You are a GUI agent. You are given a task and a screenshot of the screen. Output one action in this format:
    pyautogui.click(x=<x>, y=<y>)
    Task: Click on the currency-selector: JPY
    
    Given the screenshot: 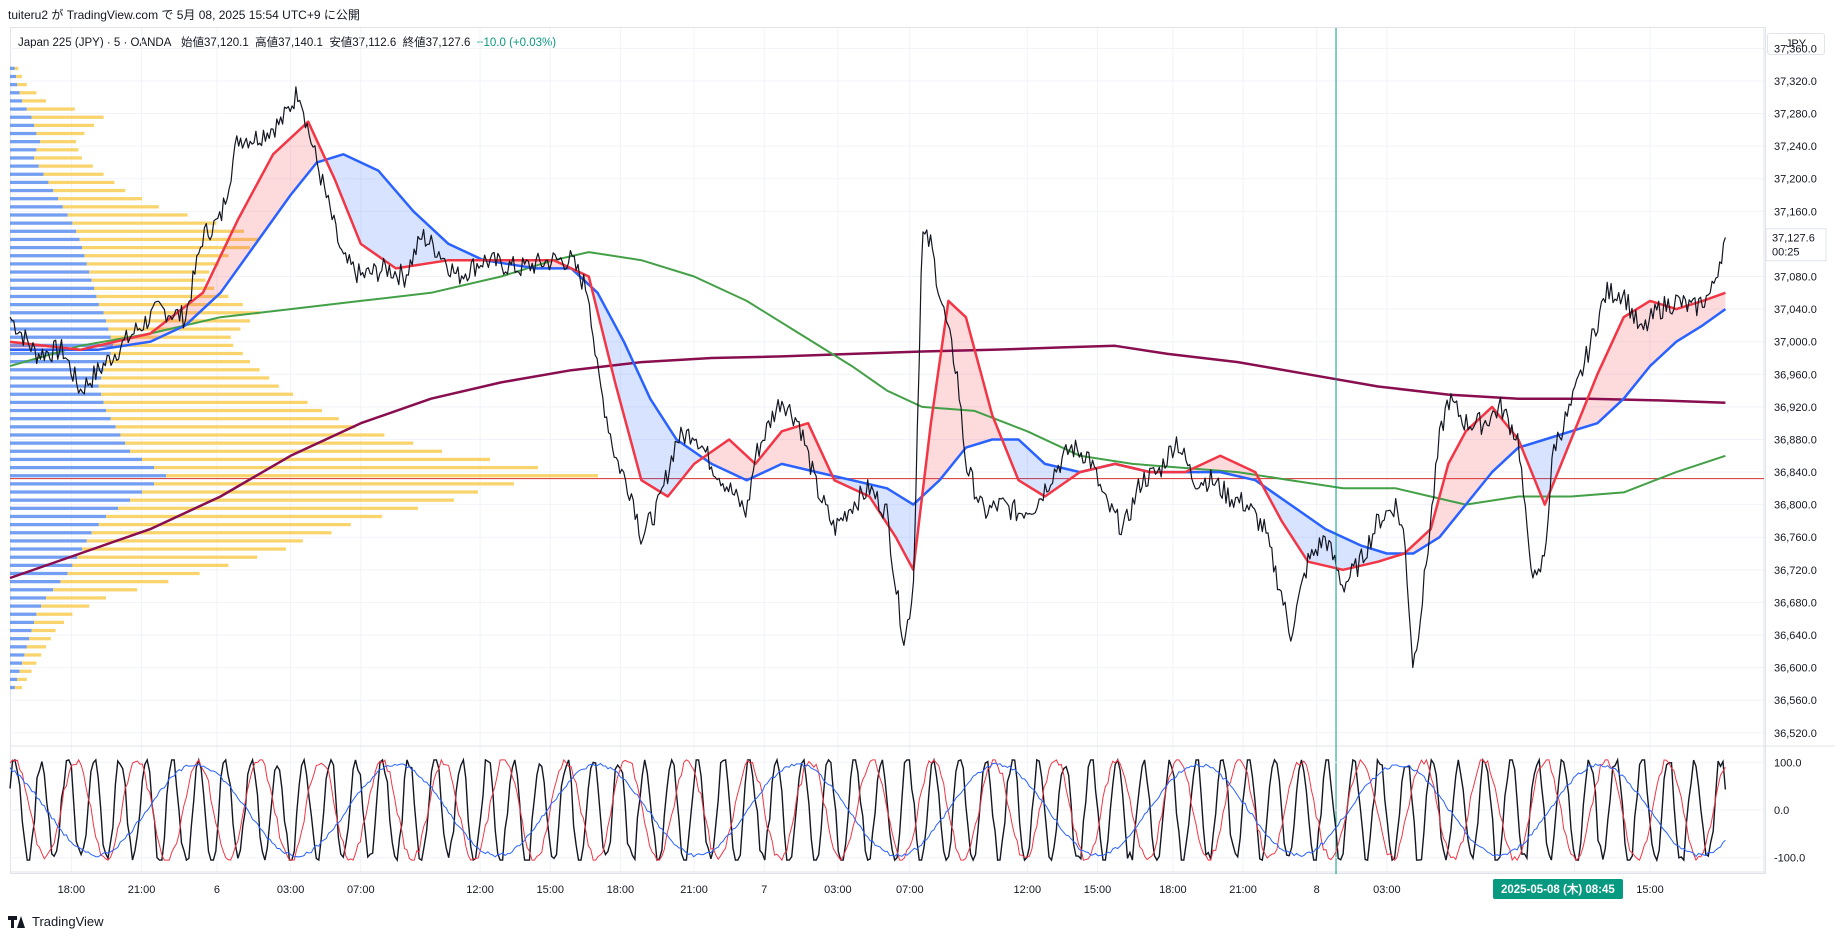 What is the action you would take?
    pyautogui.click(x=1796, y=44)
    